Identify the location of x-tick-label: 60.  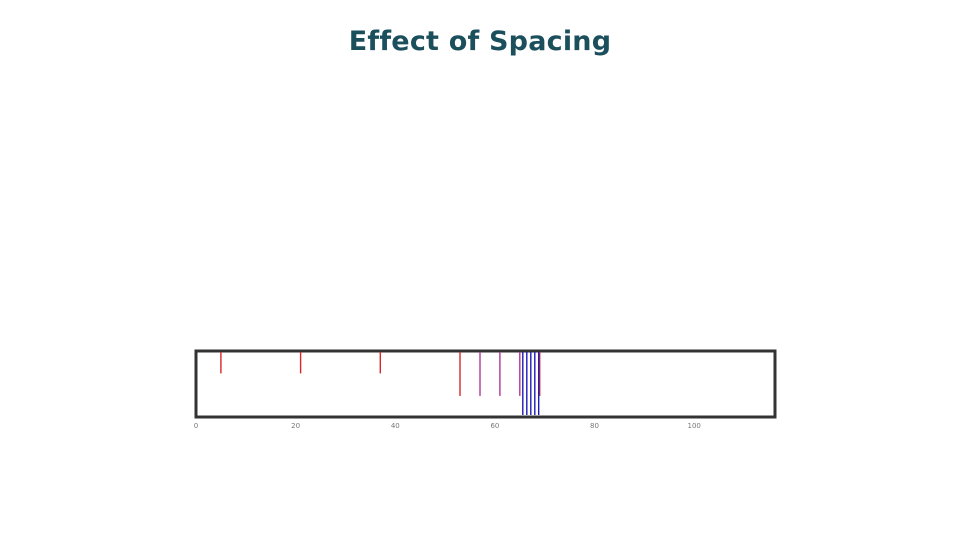
(494, 426).